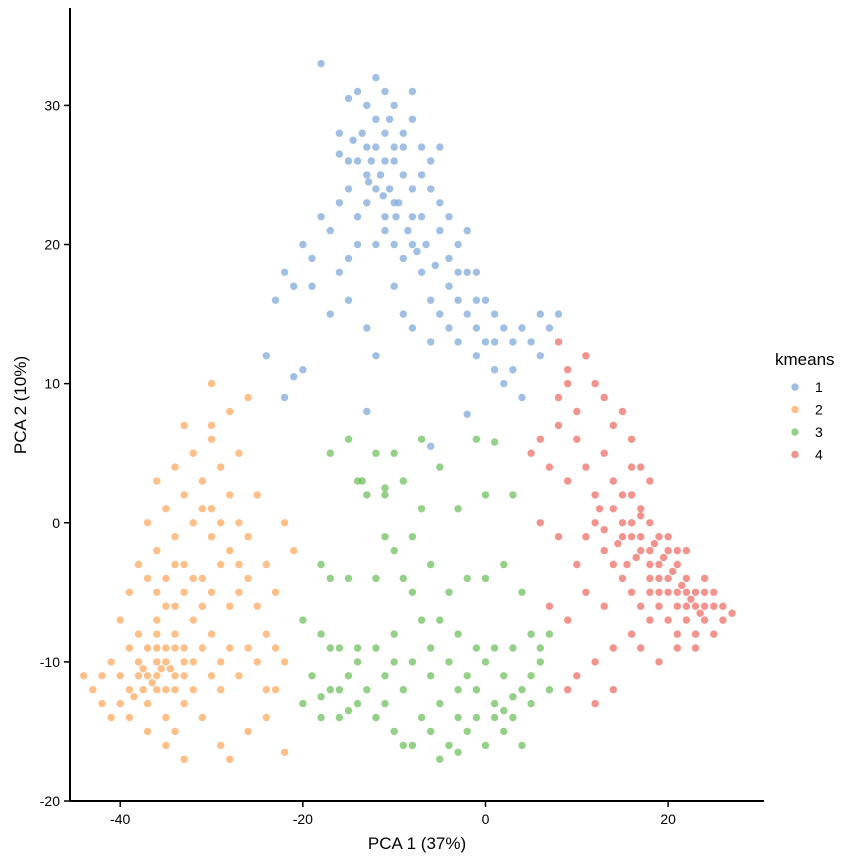 Image resolution: width=864 pixels, height=864 pixels. I want to click on y-tick-label: 0, so click(56, 523).